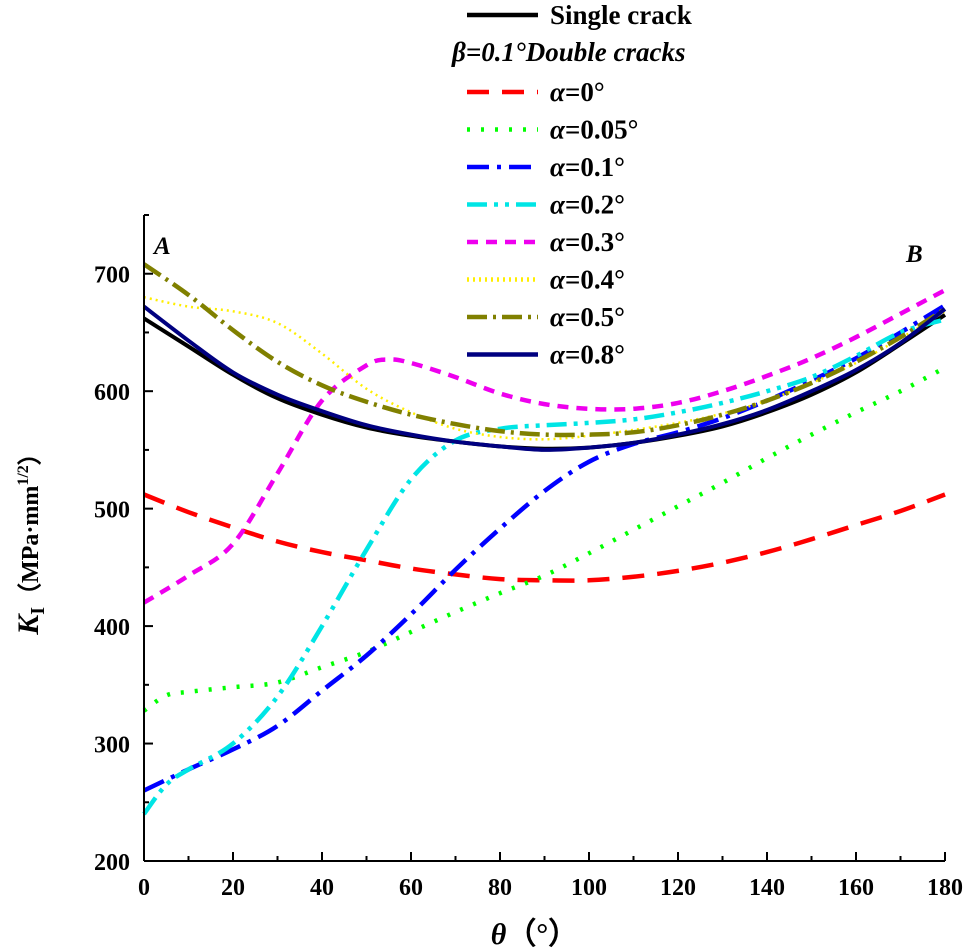  I want to click on legend-header-text: β=0.1°Double cracks, so click(568, 52).